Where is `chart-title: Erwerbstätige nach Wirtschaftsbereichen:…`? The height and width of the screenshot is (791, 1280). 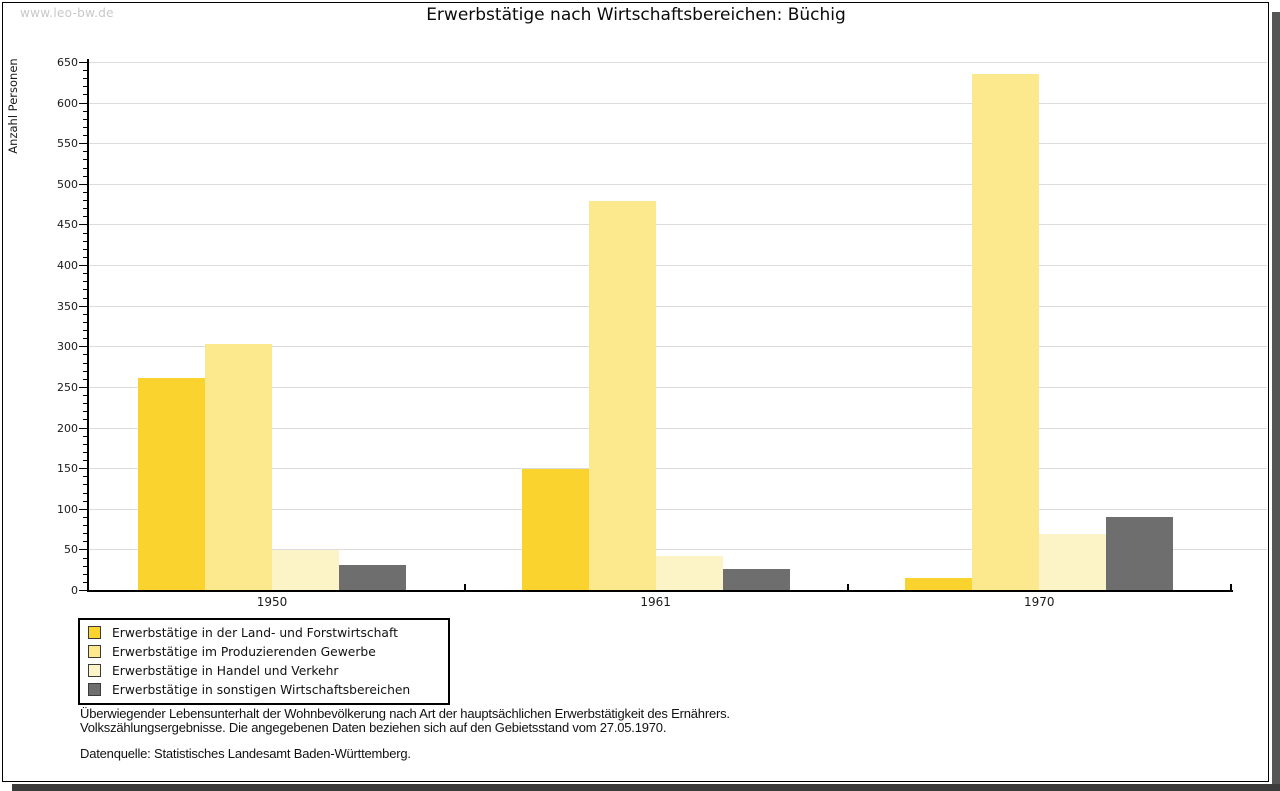
chart-title: Erwerbstätige nach Wirtschaftsbereichen:… is located at coordinates (636, 15).